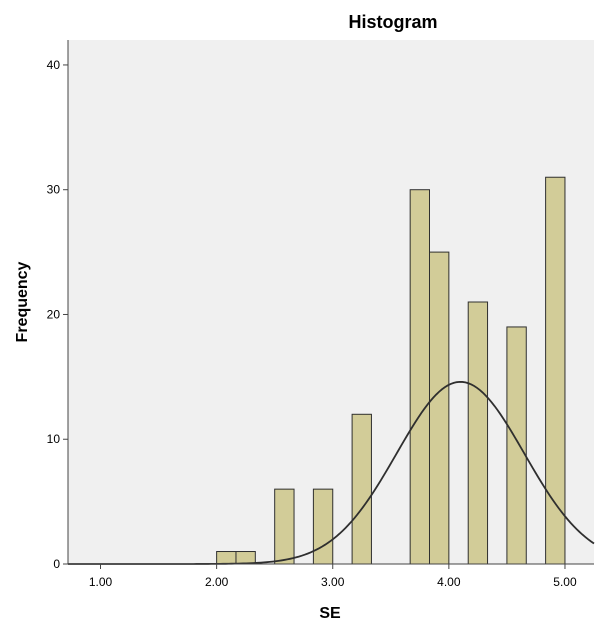 The image size is (600, 633). What do you see at coordinates (565, 582) in the screenshot?
I see `x-tick-label: 5.00` at bounding box center [565, 582].